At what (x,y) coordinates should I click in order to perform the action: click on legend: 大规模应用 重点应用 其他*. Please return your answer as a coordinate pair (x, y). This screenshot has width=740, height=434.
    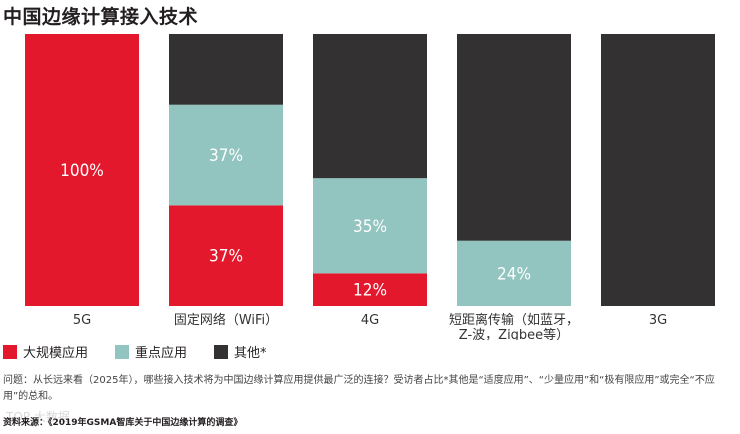
    Looking at the image, I should click on (148, 351).